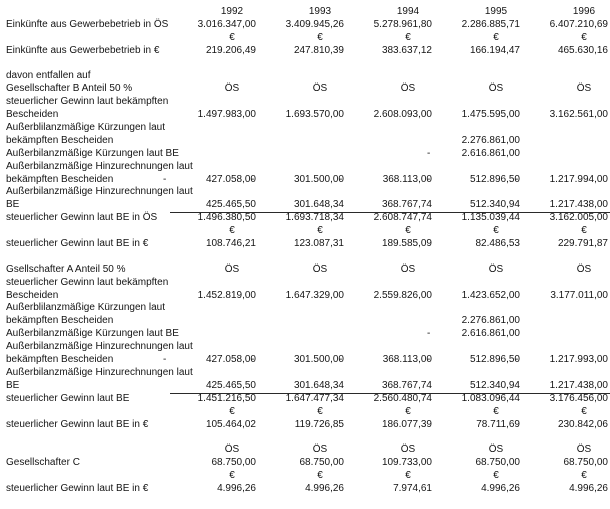 This screenshot has width=610, height=509. Describe the element at coordinates (408, 11) in the screenshot. I see `year-label: 1994` at that location.